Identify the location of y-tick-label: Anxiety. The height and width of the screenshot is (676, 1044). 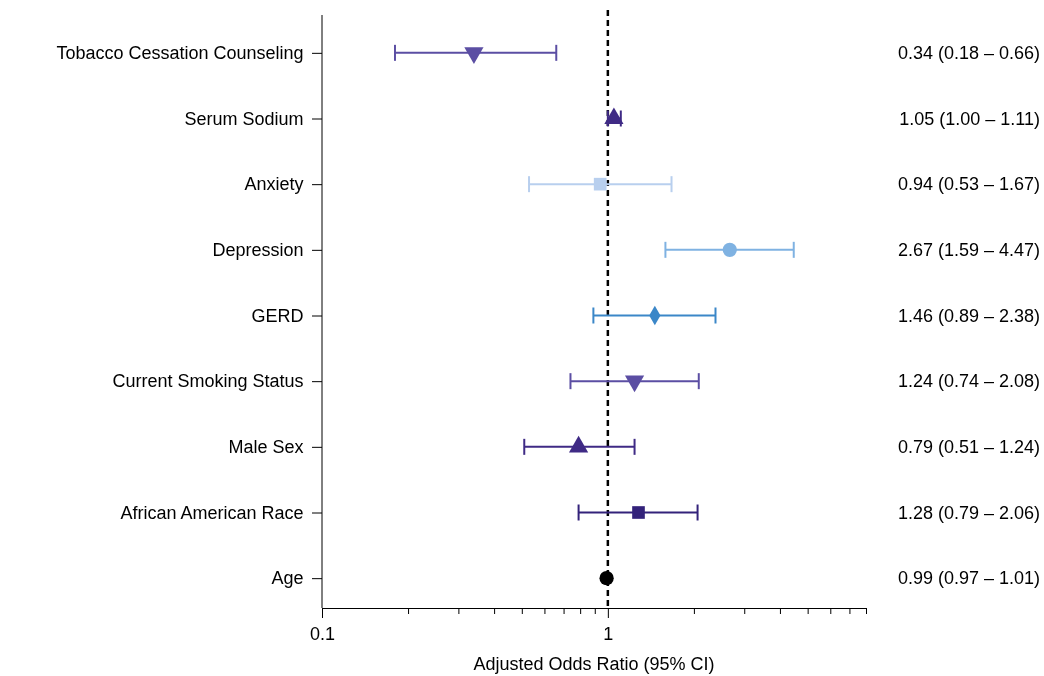
(274, 184).